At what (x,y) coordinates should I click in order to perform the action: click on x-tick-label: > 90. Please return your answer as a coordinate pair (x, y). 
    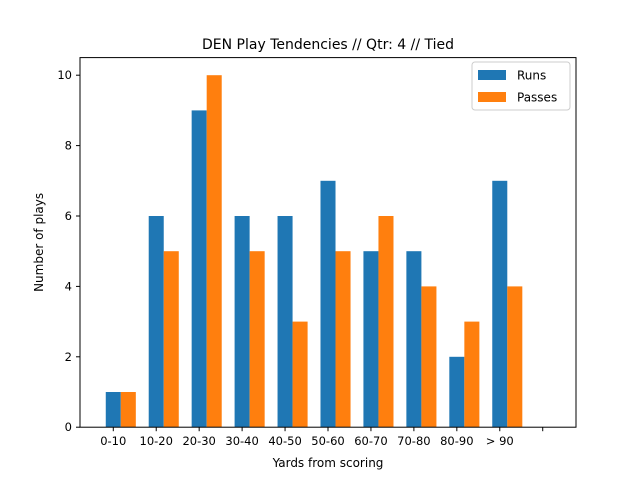
    Looking at the image, I should click on (500, 441).